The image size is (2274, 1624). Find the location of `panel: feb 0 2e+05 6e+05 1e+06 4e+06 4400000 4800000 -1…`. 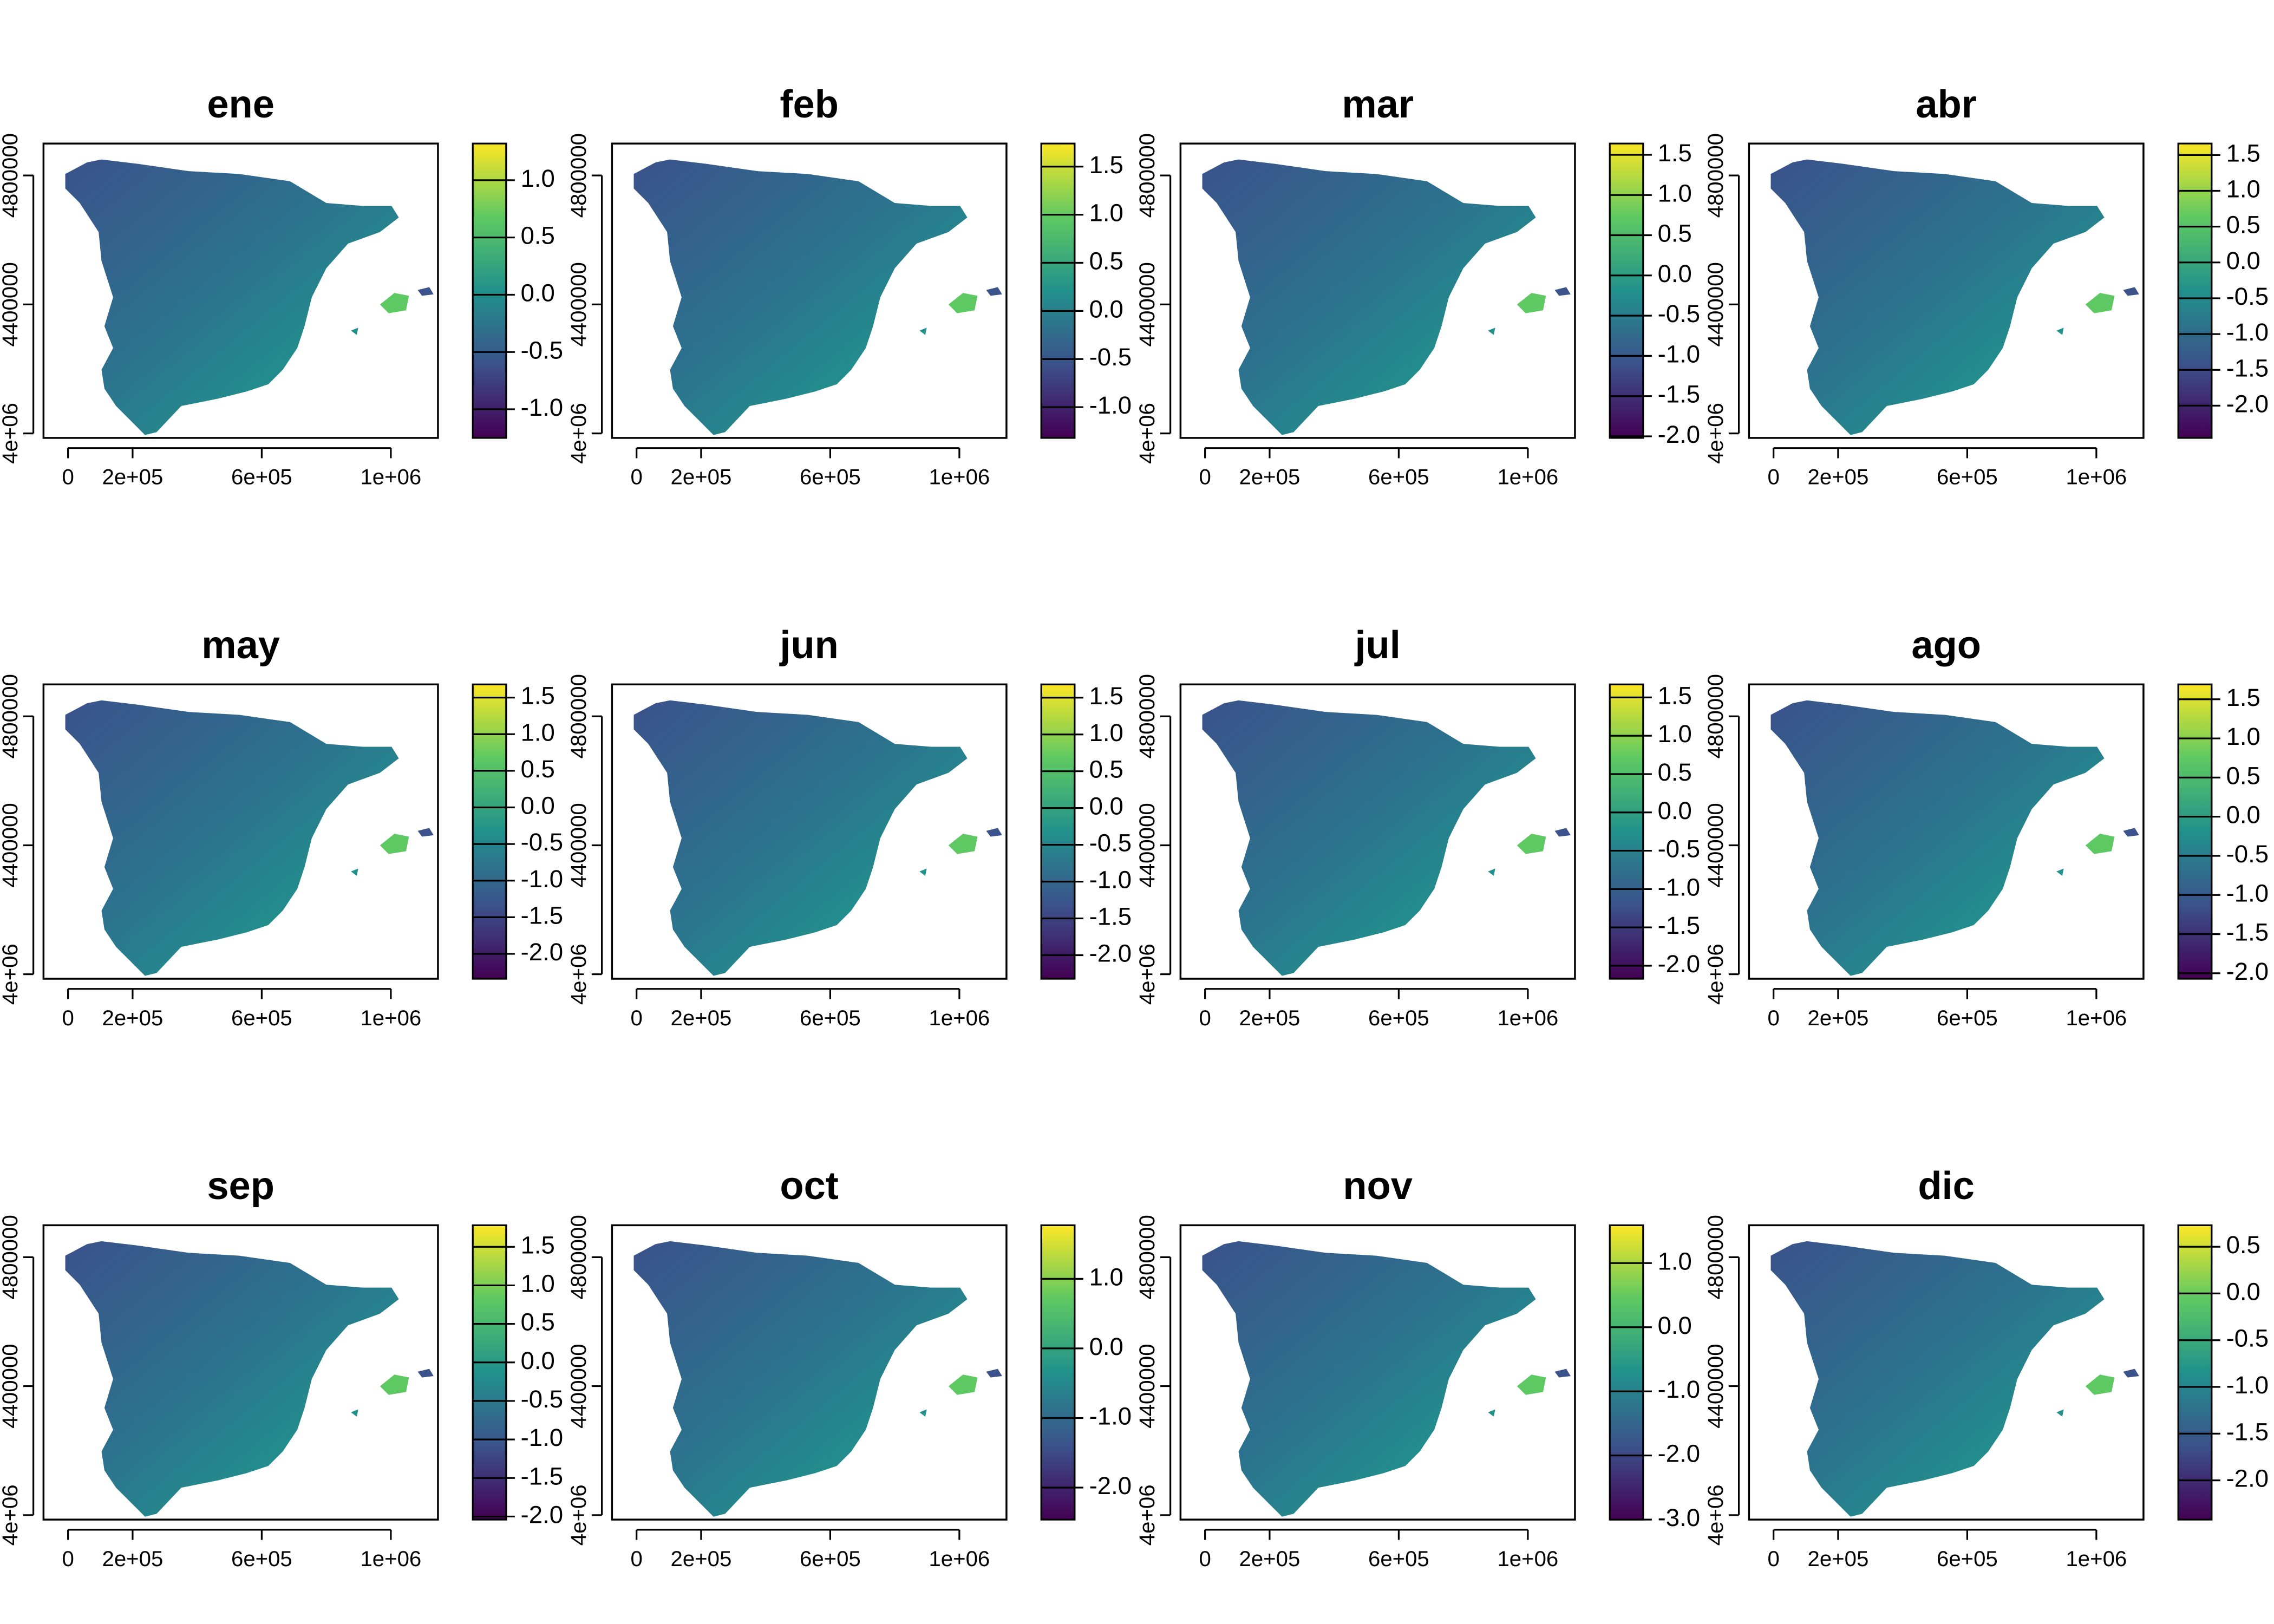

panel: feb 0 2e+05 6e+05 1e+06 4e+06 4400000 4800000 -1… is located at coordinates (849, 286).